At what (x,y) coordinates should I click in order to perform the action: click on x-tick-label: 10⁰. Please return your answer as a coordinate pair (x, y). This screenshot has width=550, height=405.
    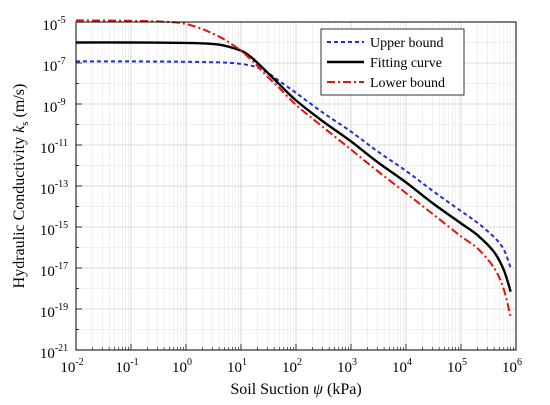
    Looking at the image, I should click on (182, 366).